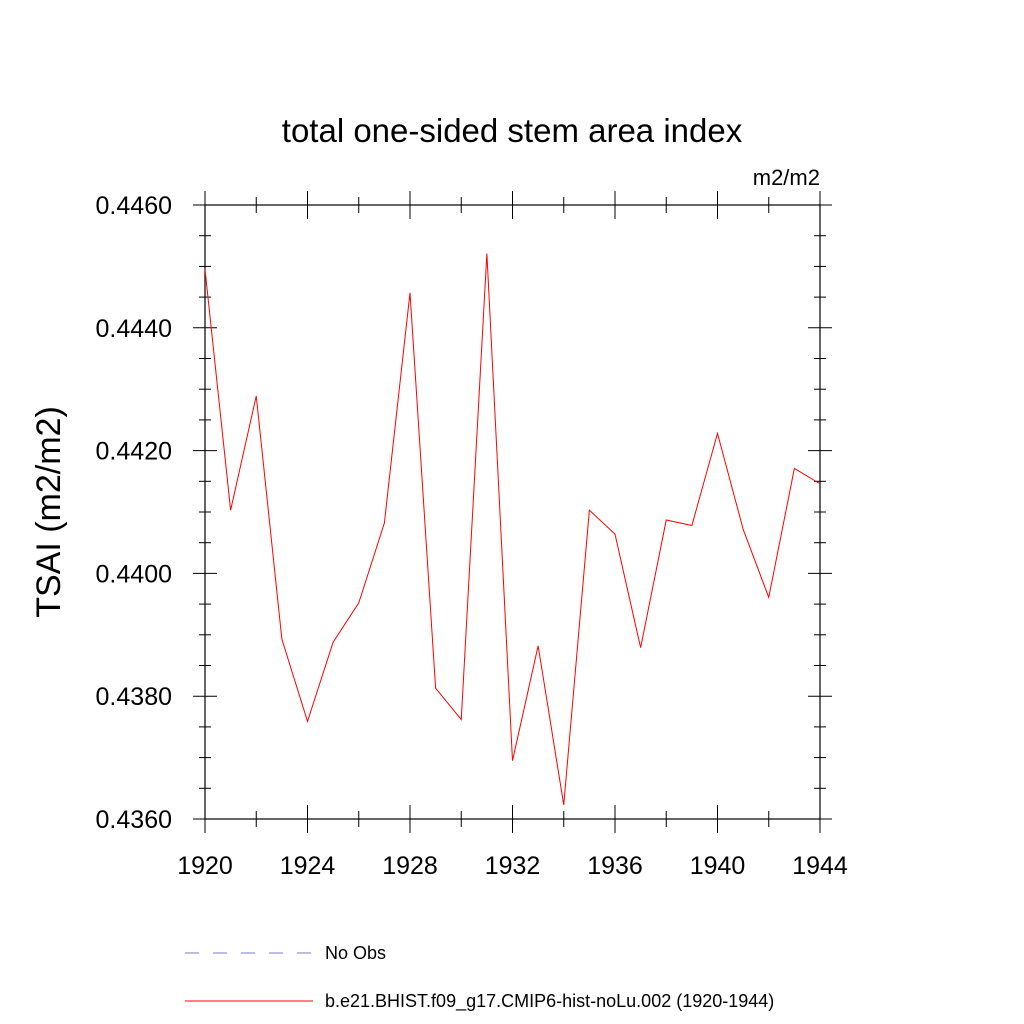 This screenshot has width=1024, height=1024. What do you see at coordinates (410, 866) in the screenshot?
I see `x-tick-label: 1928` at bounding box center [410, 866].